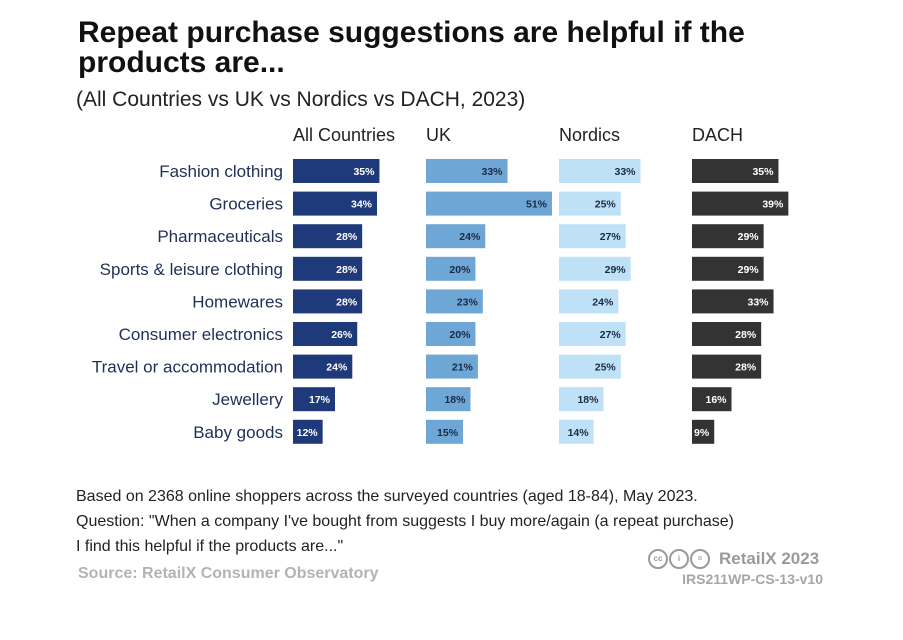  Describe the element at coordinates (603, 302) in the screenshot. I see `bar-label-2-4: 24%` at that location.